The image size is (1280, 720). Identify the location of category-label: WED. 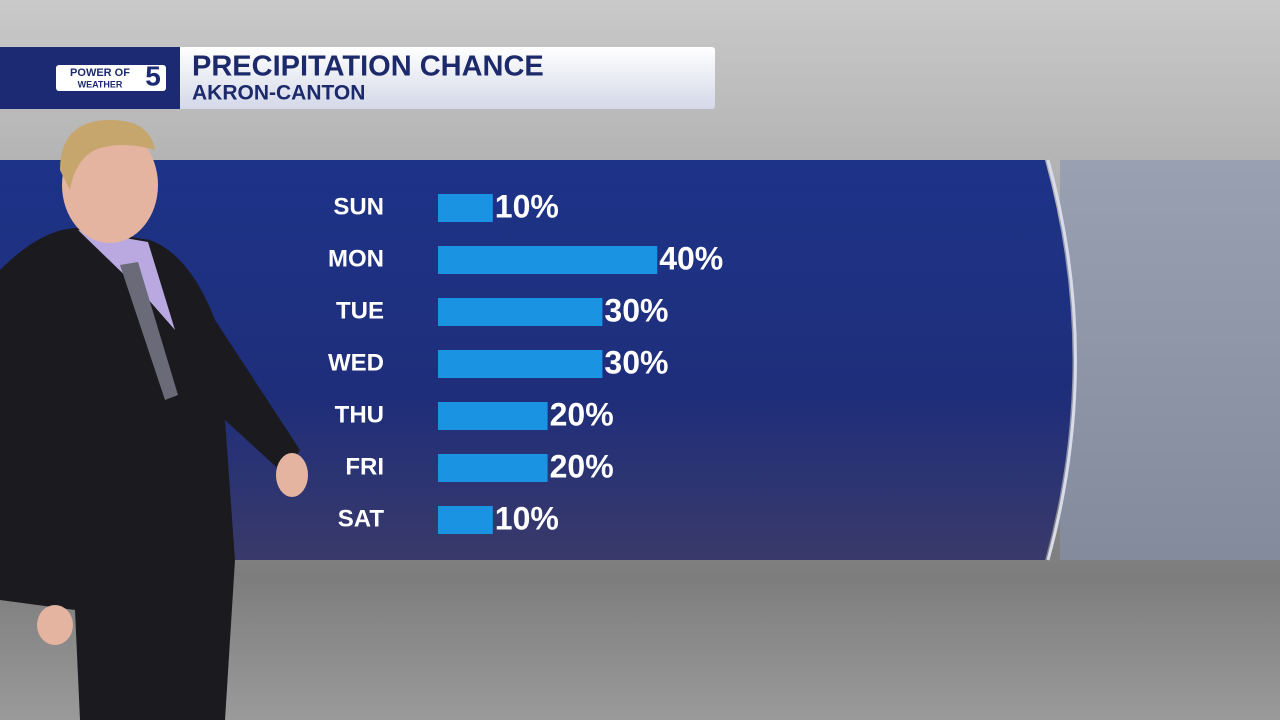
(356, 362).